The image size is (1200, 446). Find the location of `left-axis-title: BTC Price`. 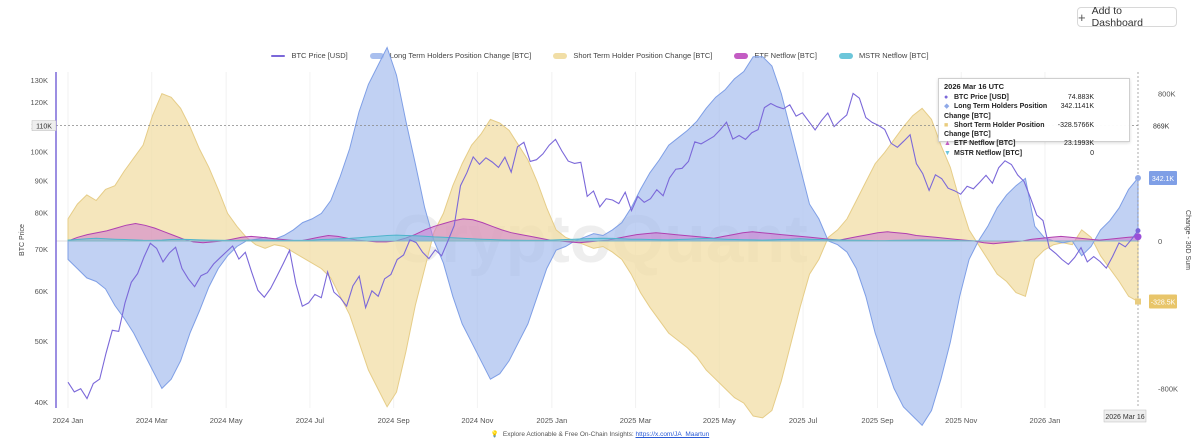

left-axis-title: BTC Price is located at coordinates (22, 240).